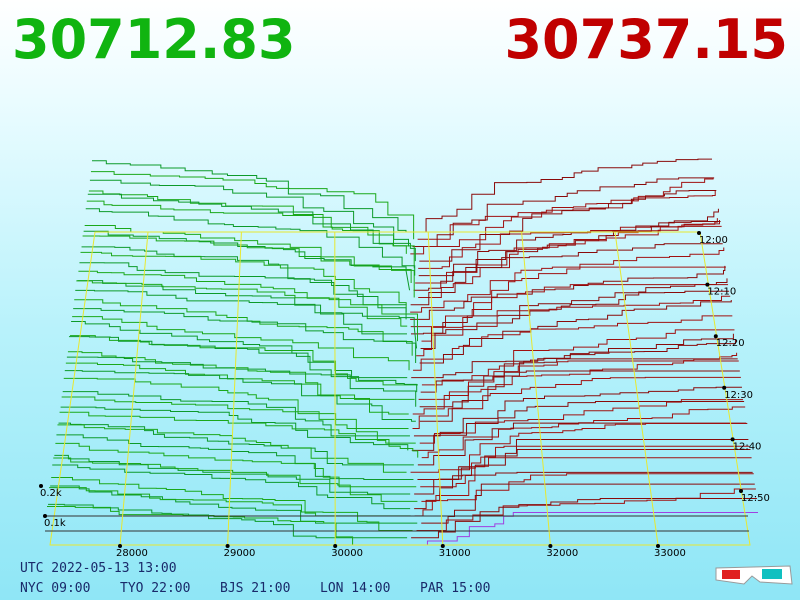 This screenshot has width=800, height=600. Describe the element at coordinates (455, 553) in the screenshot. I see `price-tick-label: 31000` at that location.